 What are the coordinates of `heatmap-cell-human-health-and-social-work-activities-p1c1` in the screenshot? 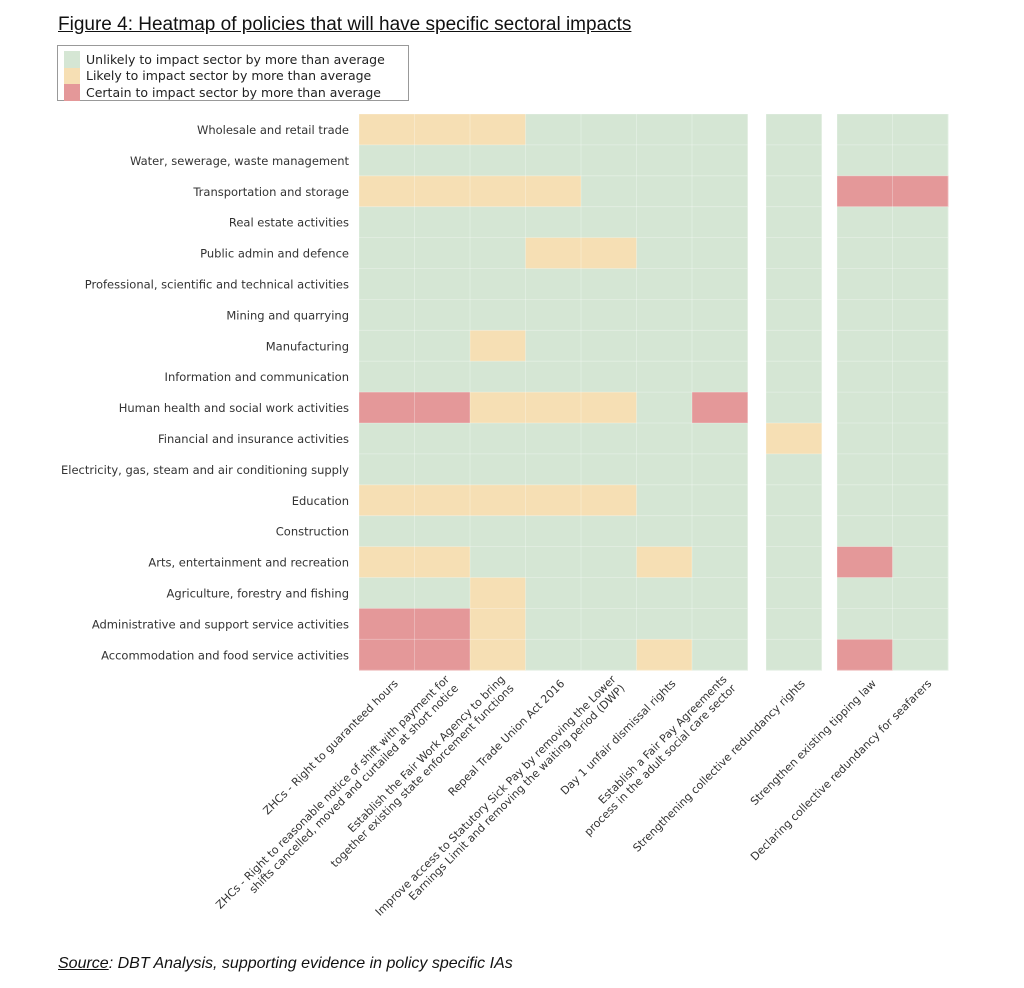 It's located at (387, 408).